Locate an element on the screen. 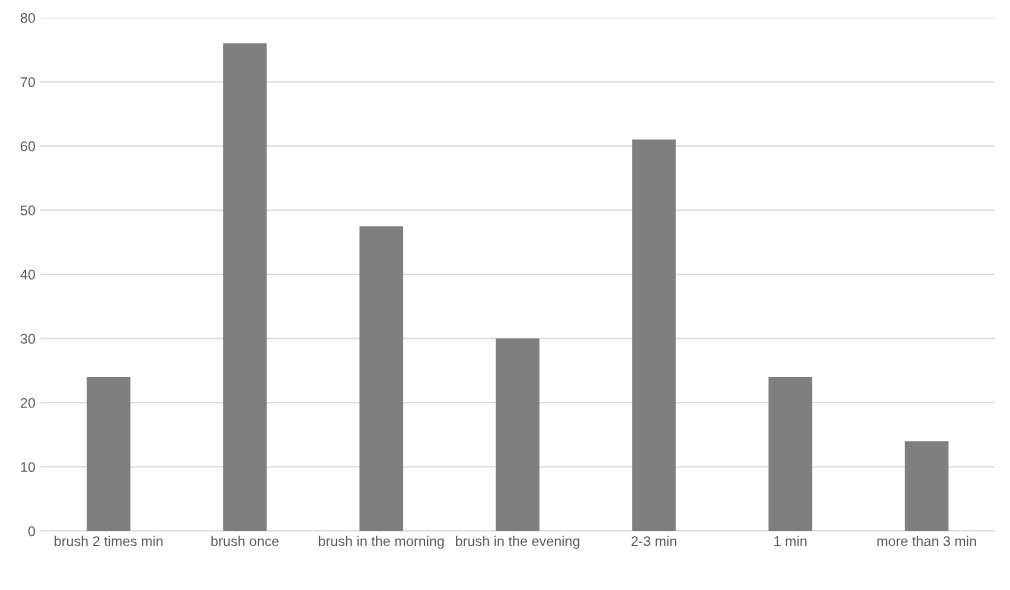 Image resolution: width=1010 pixels, height=590 pixels. y-tick-label: 70 is located at coordinates (27, 82).